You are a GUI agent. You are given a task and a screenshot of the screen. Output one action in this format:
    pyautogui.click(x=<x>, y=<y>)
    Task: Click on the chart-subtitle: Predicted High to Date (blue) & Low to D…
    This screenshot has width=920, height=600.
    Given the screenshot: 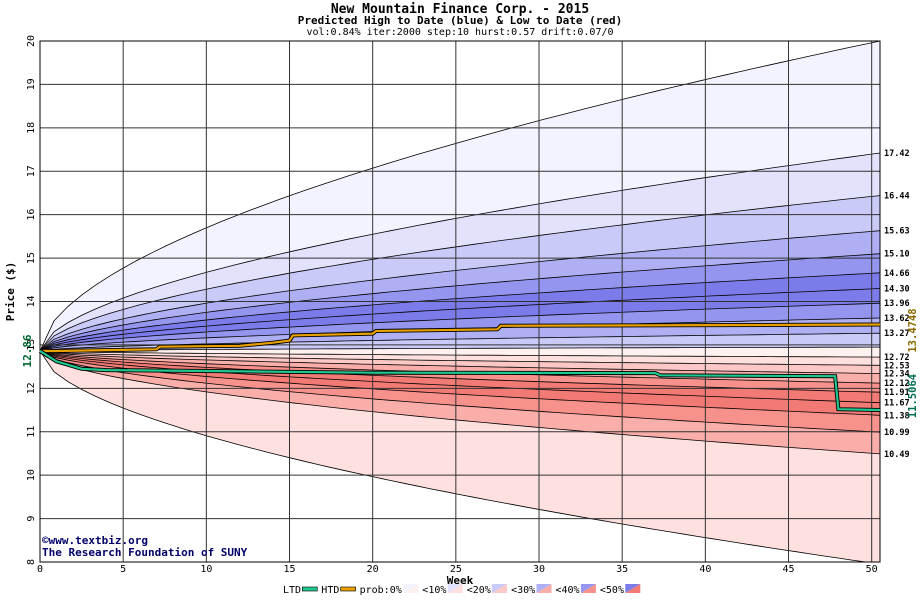 What is the action you would take?
    pyautogui.click(x=460, y=20)
    